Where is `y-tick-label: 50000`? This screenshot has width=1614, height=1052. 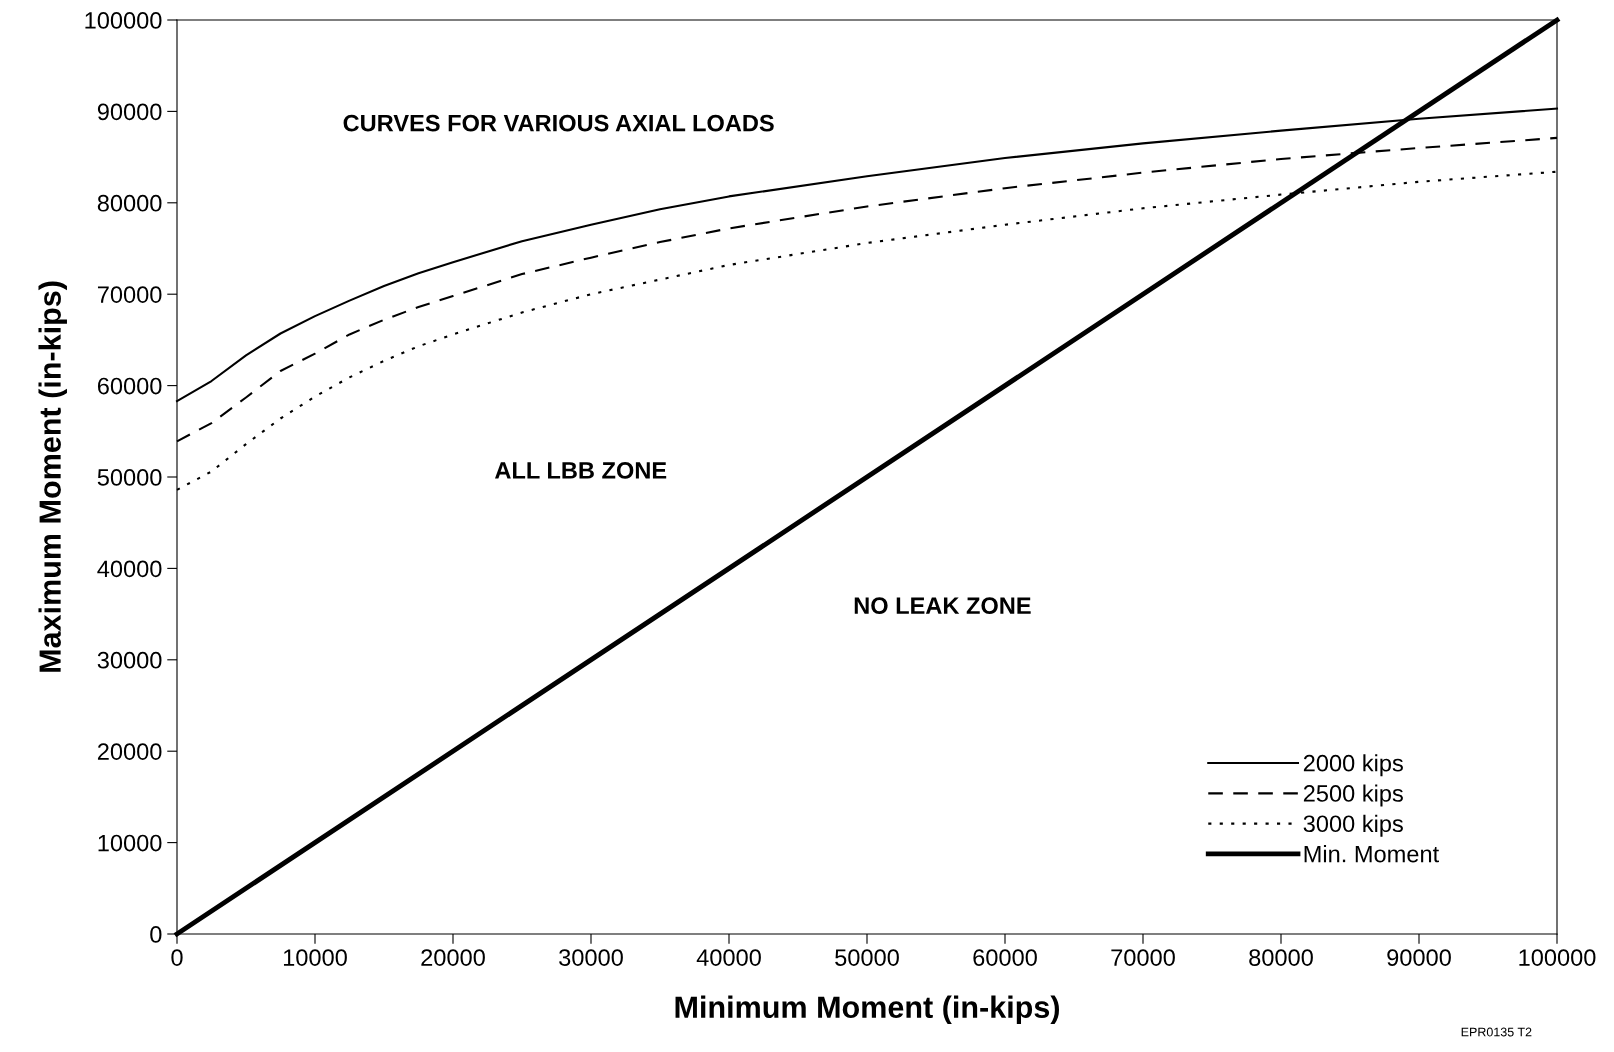 y-tick-label: 50000 is located at coordinates (129, 477).